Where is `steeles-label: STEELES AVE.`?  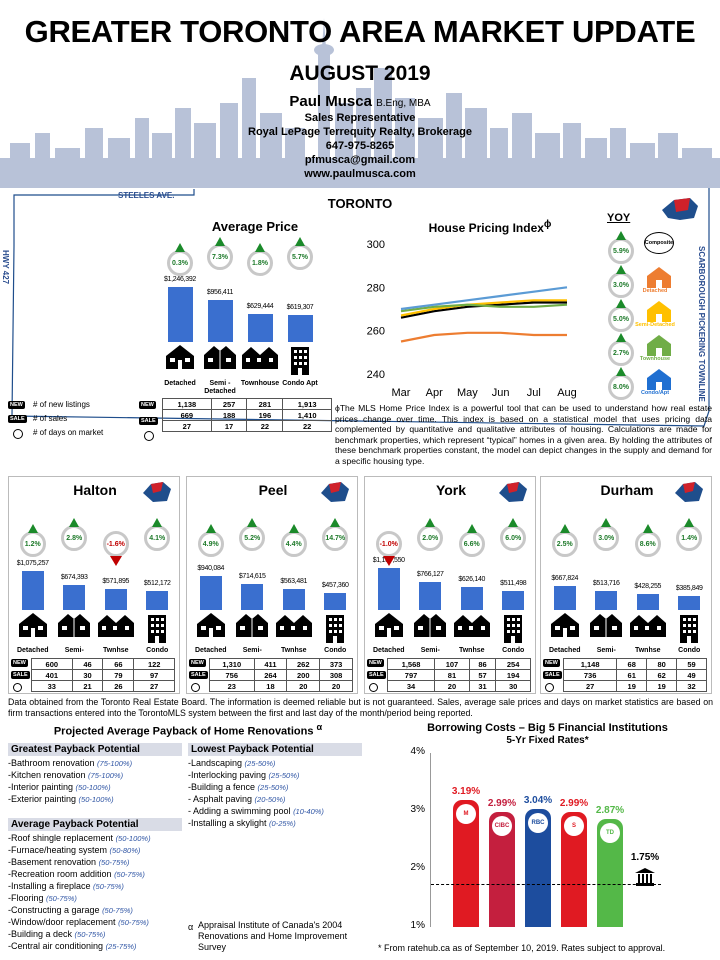 steeles-label: STEELES AVE. is located at coordinates (146, 195).